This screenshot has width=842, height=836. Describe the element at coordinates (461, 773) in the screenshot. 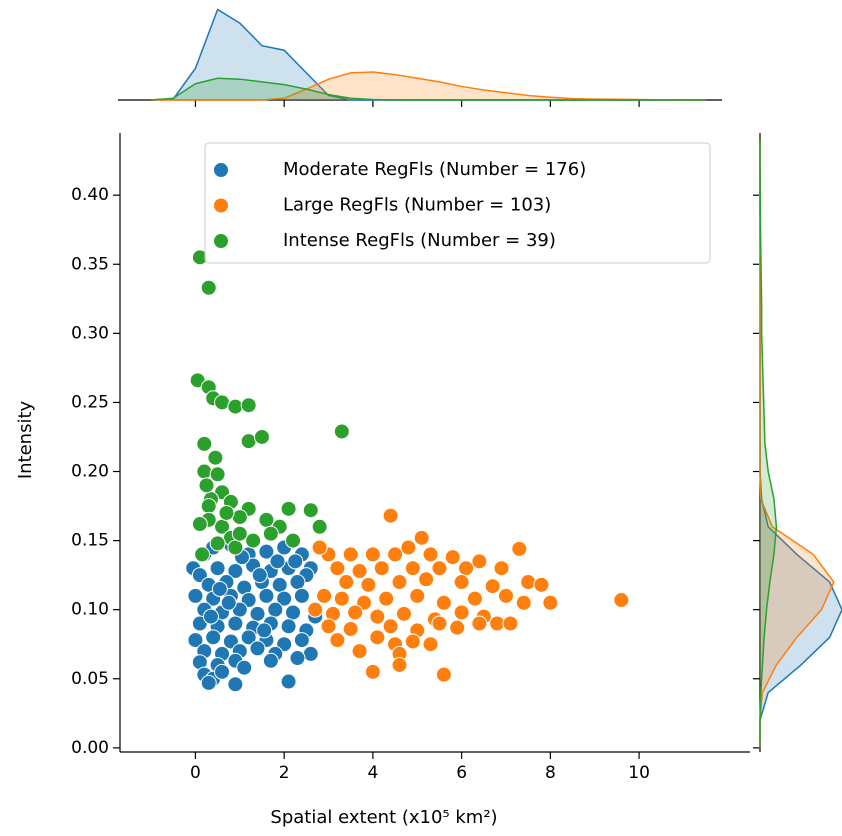

I see `x-tick-label: 6` at that location.